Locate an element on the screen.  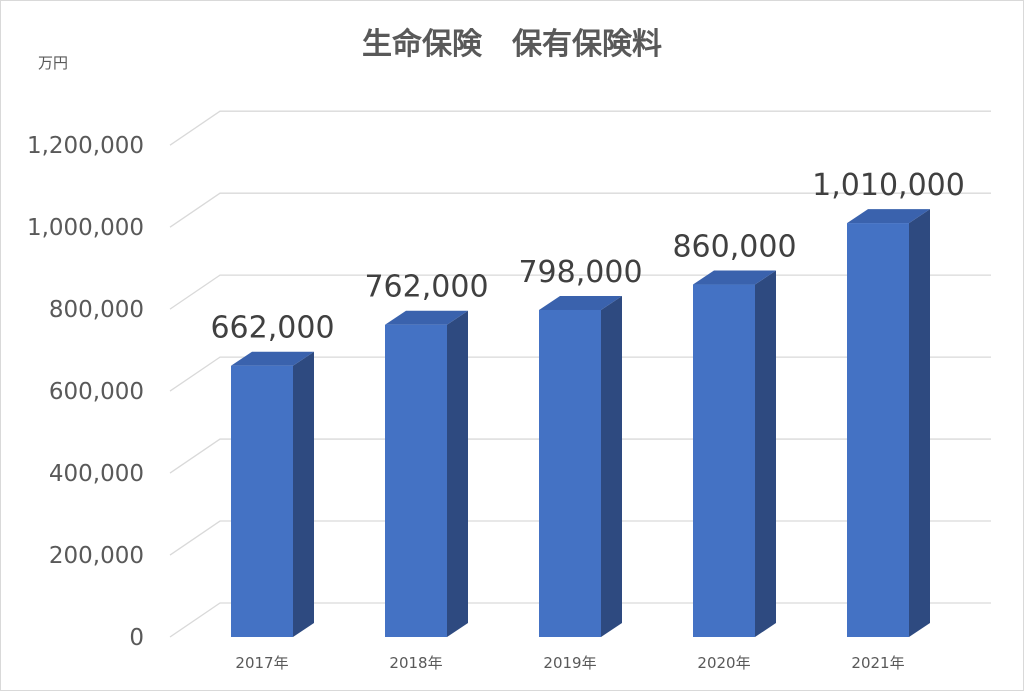
y-tick-label: 1,000,000 is located at coordinates (85, 228).